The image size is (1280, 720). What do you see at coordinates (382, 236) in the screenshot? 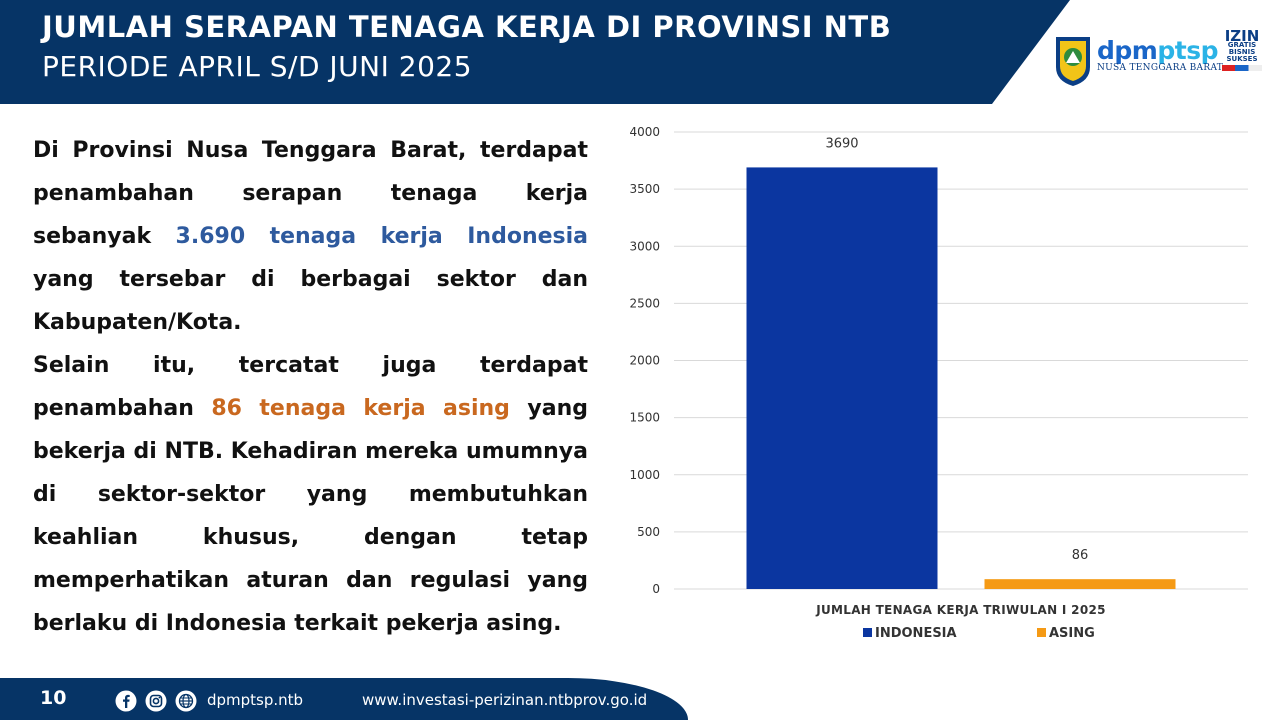
I see `highlight-indonesia: 3.690 tenaga kerja Indonesia` at bounding box center [382, 236].